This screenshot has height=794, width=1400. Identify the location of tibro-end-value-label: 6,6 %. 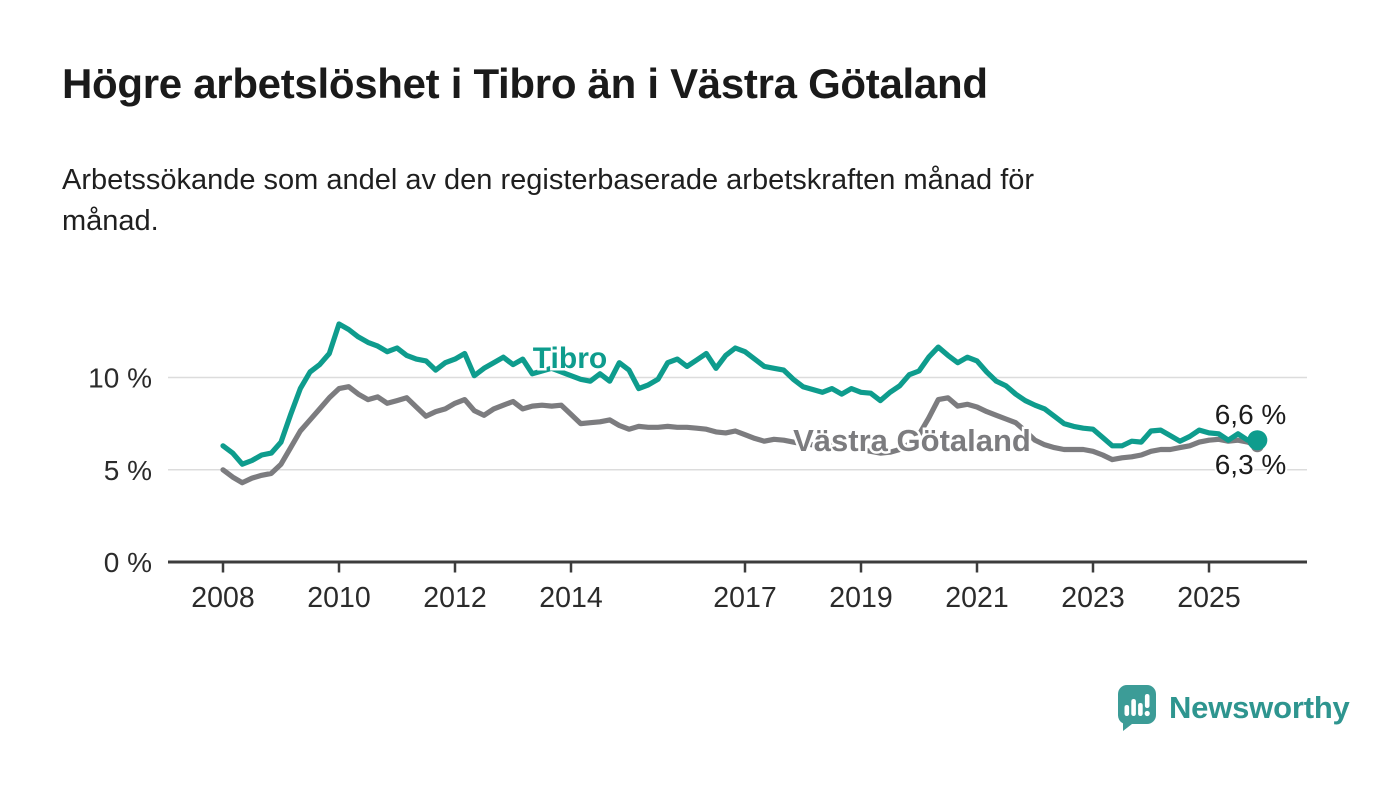
(1251, 414).